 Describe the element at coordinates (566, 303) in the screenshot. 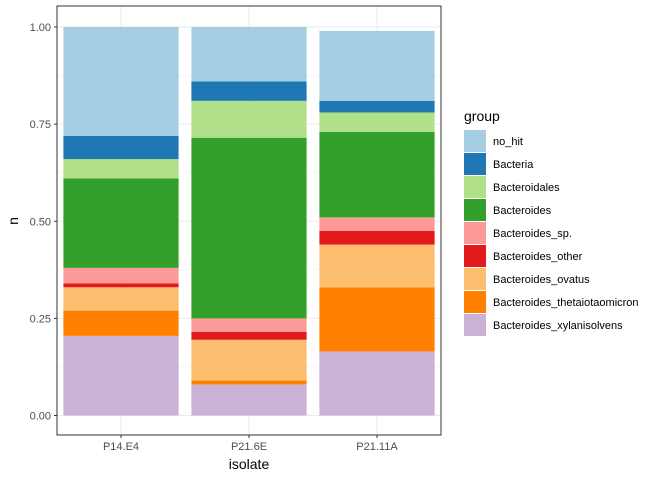

I see `legend-label: Bacteroides_thetaiotaomicron` at that location.